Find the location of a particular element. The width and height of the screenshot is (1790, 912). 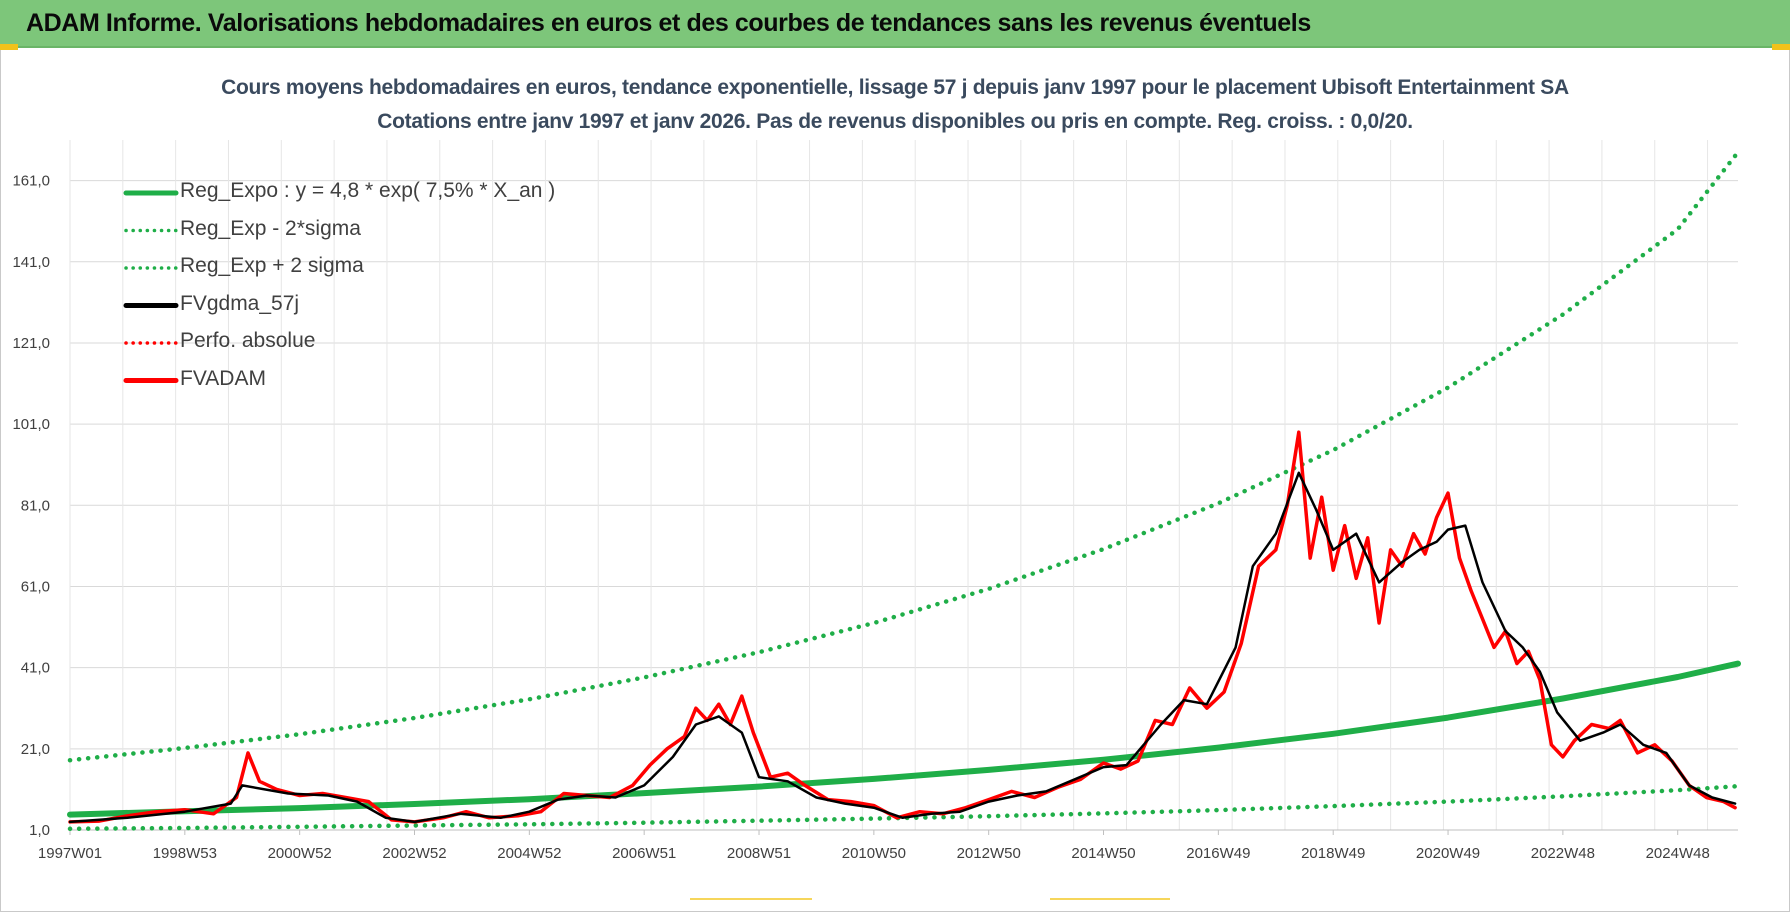

x-tick-label: 2004W52 is located at coordinates (529, 853).